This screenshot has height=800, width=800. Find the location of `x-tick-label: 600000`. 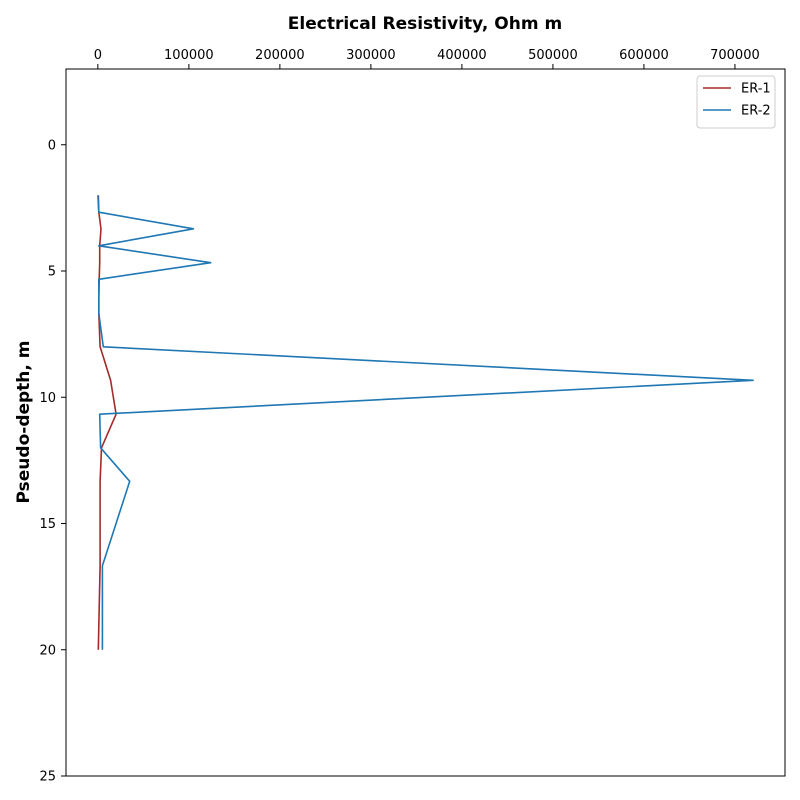

x-tick-label: 600000 is located at coordinates (644, 55).